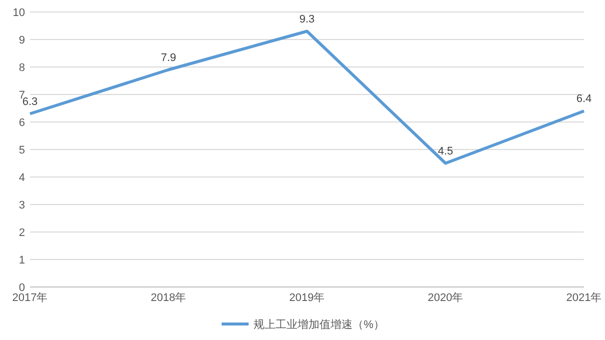 The width and height of the screenshot is (605, 340). What do you see at coordinates (21, 123) in the screenshot?
I see `y-tick-label: 6` at bounding box center [21, 123].